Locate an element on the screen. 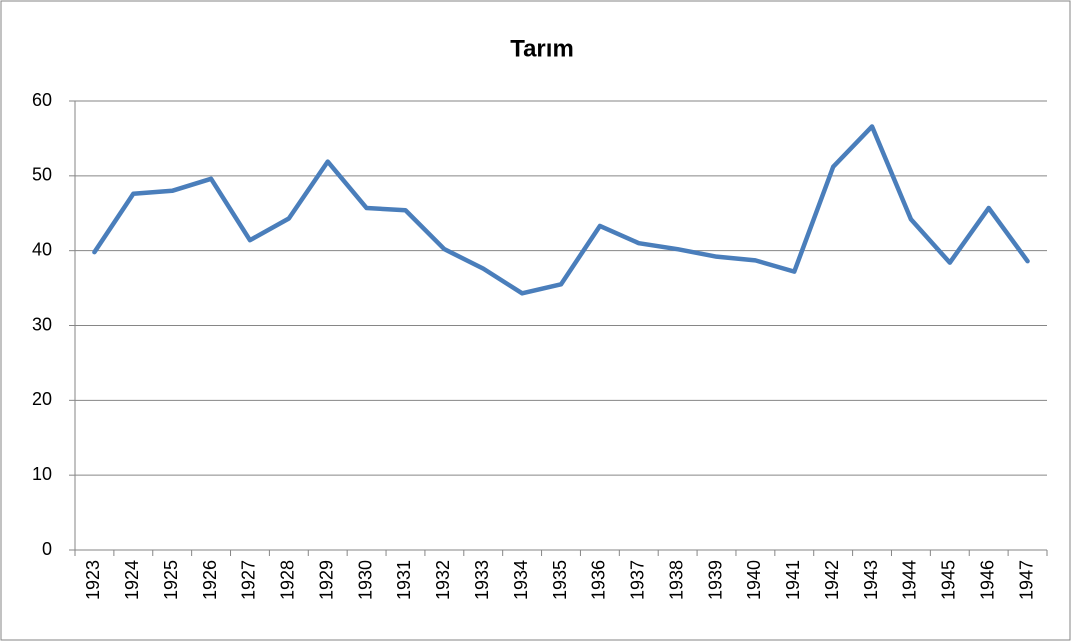  x-tick-label: 1932 is located at coordinates (443, 580).